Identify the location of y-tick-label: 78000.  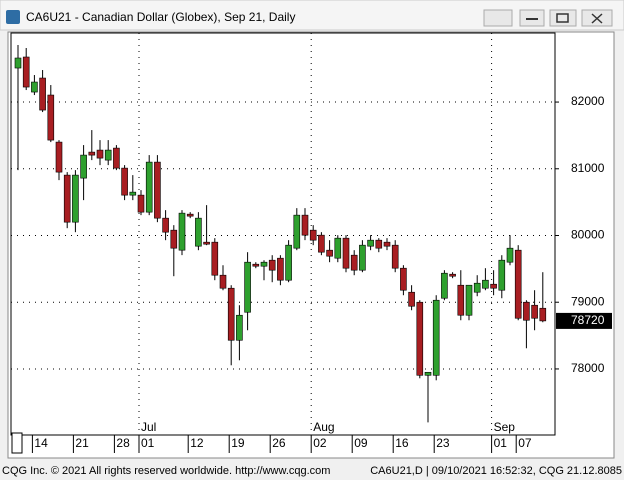
(588, 368).